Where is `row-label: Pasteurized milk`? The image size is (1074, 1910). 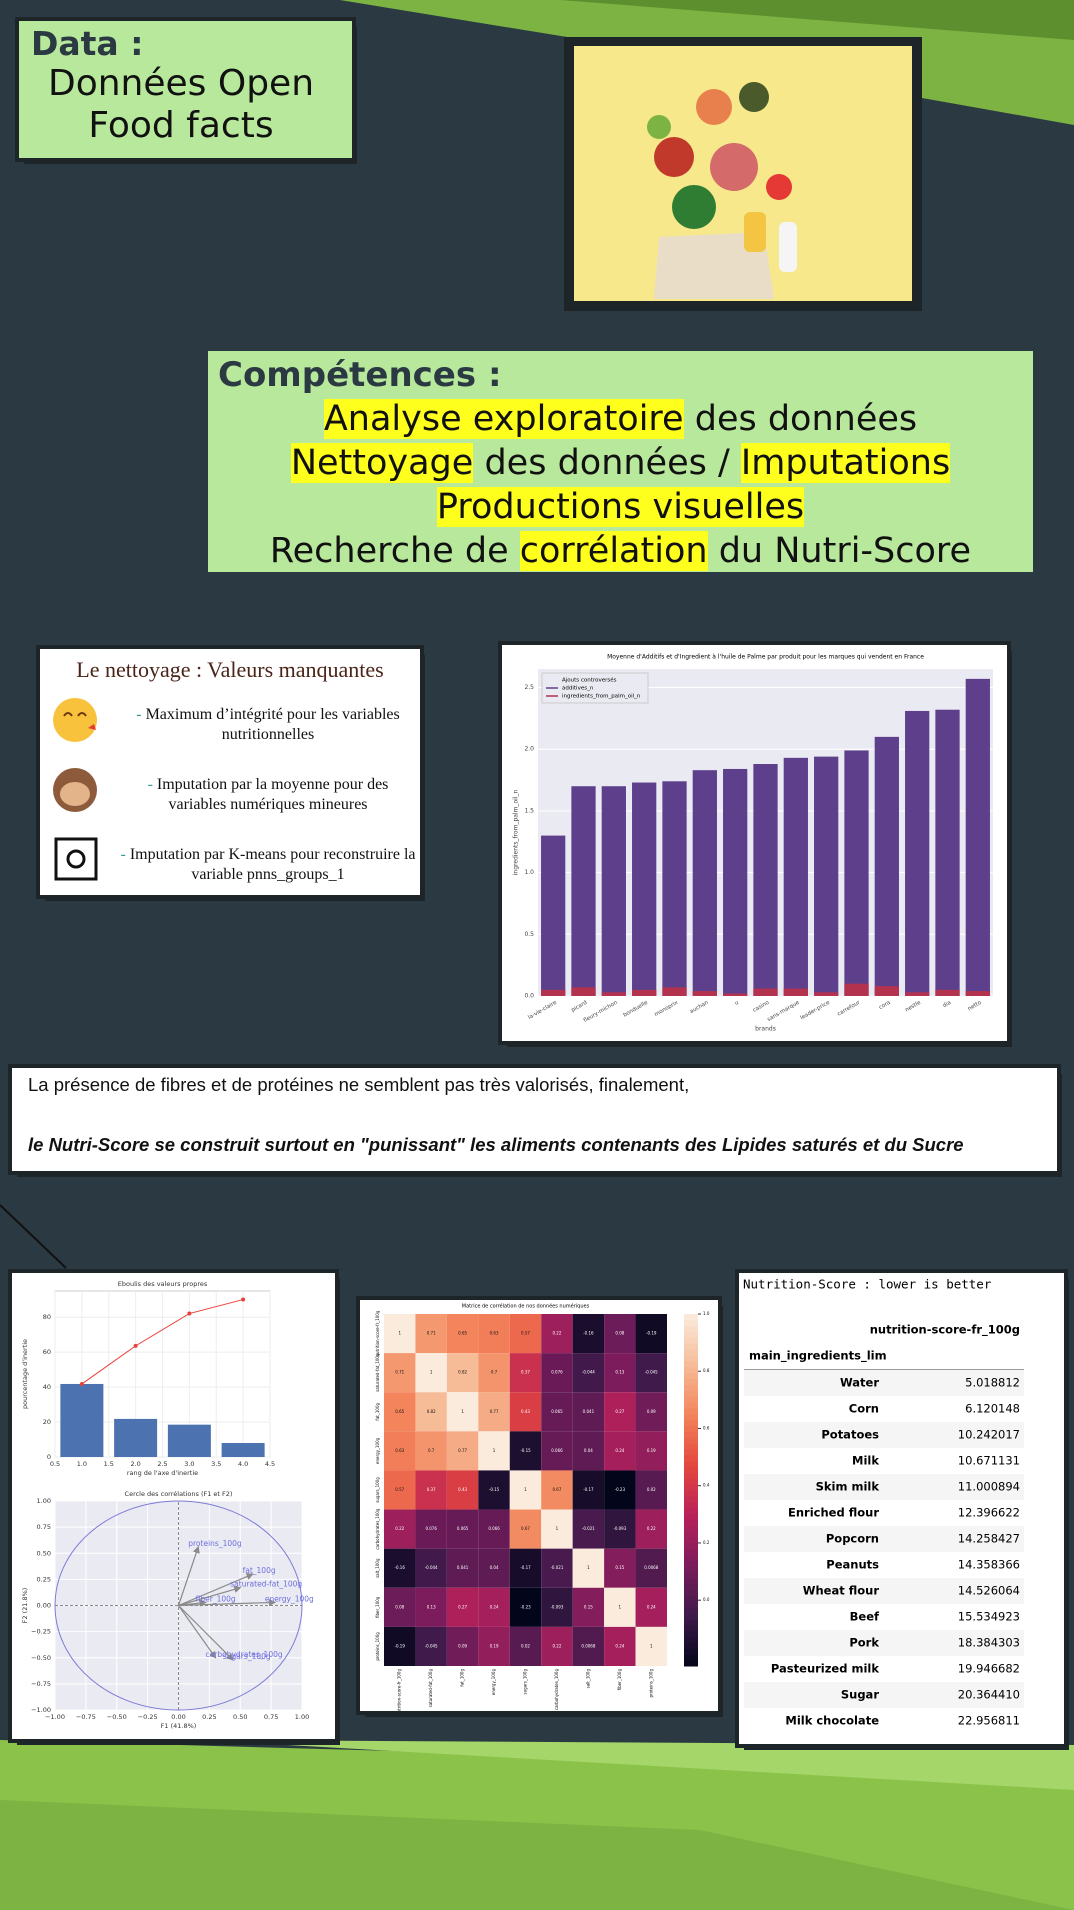
row-label: Pasteurized milk is located at coordinates (825, 1669).